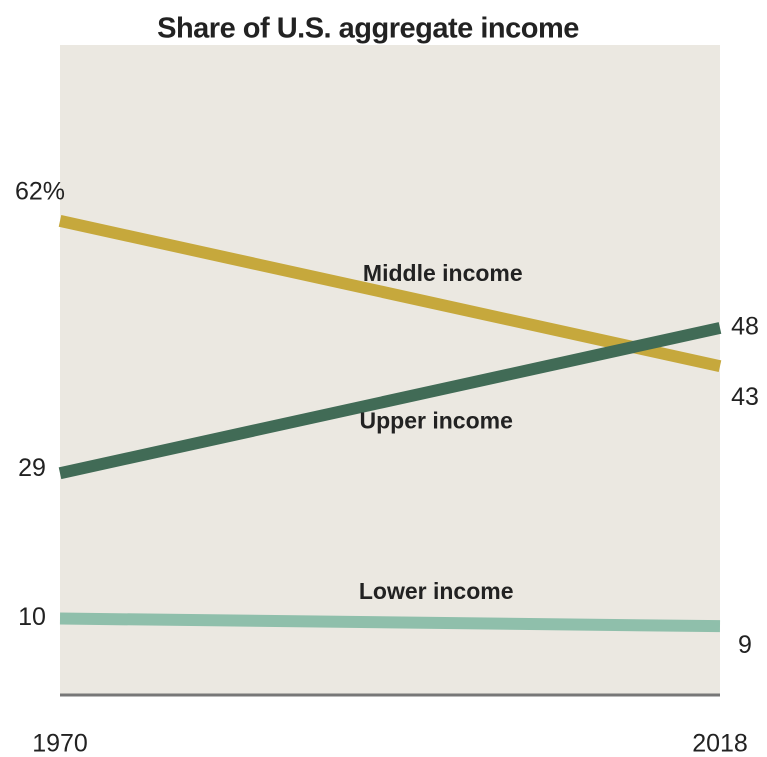  Describe the element at coordinates (436, 591) in the screenshot. I see `series-name: Lower income` at that location.